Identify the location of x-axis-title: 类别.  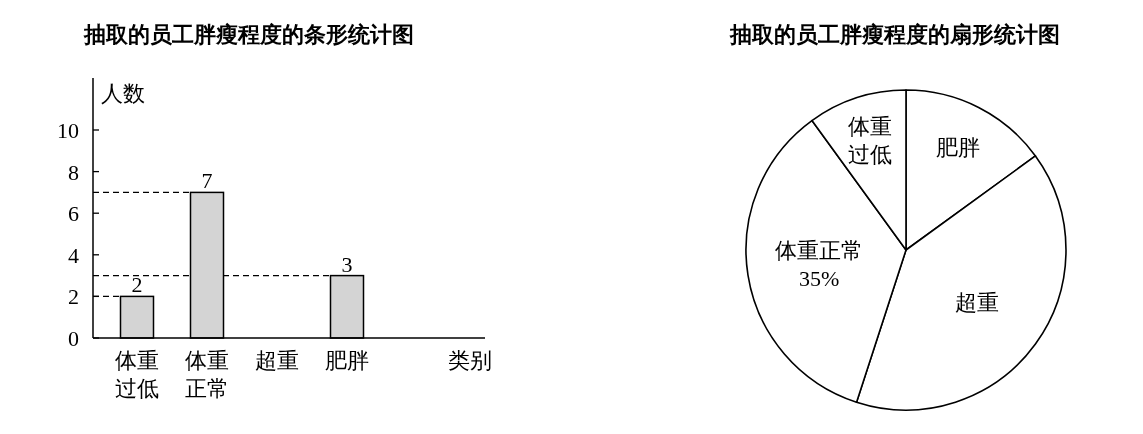
(470, 360).